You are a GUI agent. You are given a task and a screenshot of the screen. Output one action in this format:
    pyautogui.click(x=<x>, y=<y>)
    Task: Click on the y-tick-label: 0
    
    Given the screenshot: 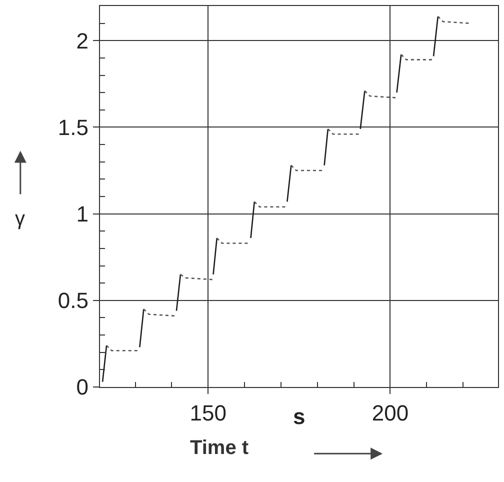 What is the action you would take?
    pyautogui.click(x=82, y=387)
    